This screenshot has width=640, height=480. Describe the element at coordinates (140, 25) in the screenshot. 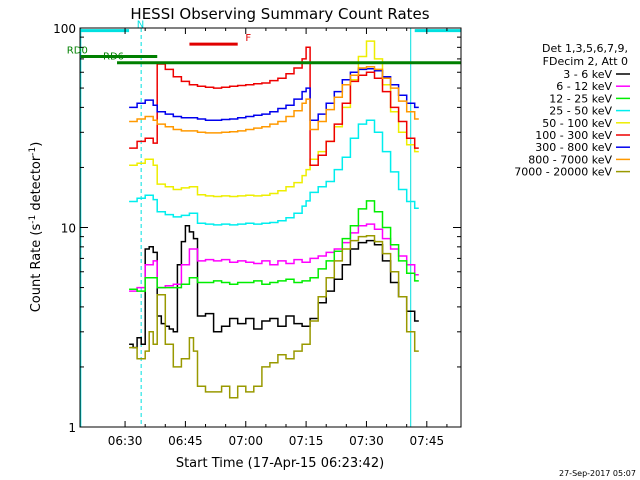

I see `flag-label: N` at that location.